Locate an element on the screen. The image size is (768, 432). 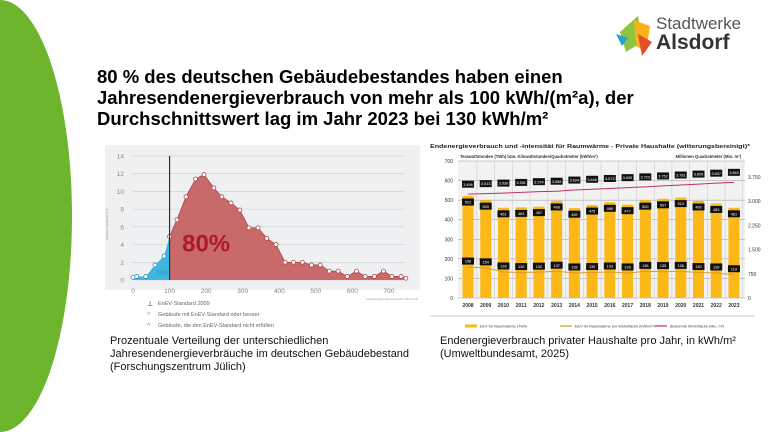
data-label: 507 is located at coordinates (663, 205).